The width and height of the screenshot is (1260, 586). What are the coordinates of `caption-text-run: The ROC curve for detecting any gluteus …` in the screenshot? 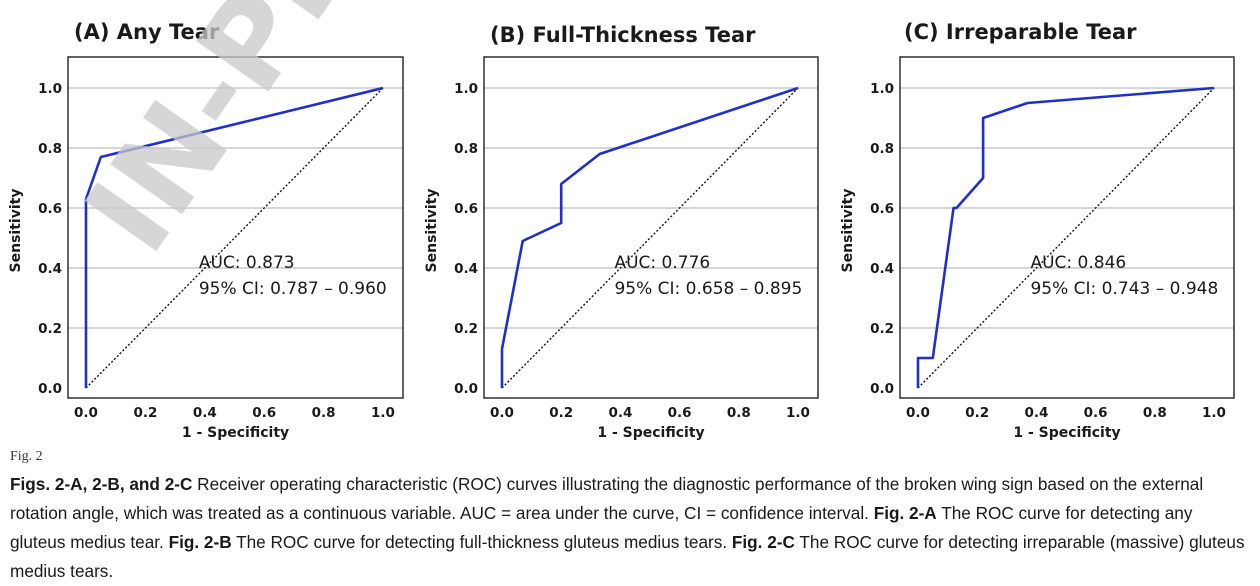 It's located at (601, 527).